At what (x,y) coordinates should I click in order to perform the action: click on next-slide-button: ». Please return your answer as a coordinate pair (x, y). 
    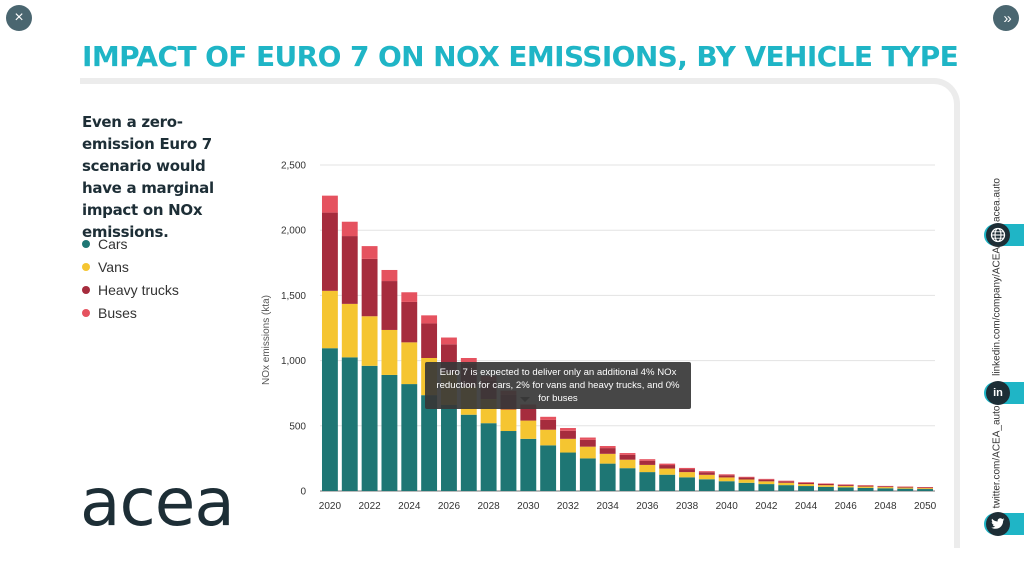
    Looking at the image, I should click on (1006, 18).